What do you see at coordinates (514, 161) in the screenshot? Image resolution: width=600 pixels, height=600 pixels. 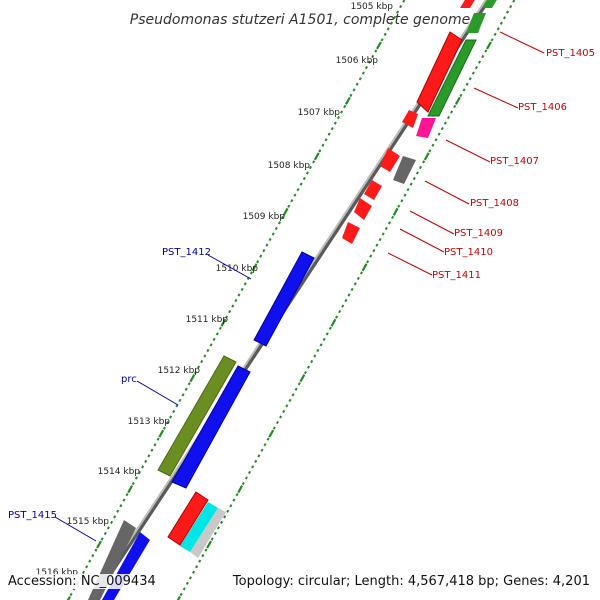 I see `gene-label-pst-1407: PST_1407` at bounding box center [514, 161].